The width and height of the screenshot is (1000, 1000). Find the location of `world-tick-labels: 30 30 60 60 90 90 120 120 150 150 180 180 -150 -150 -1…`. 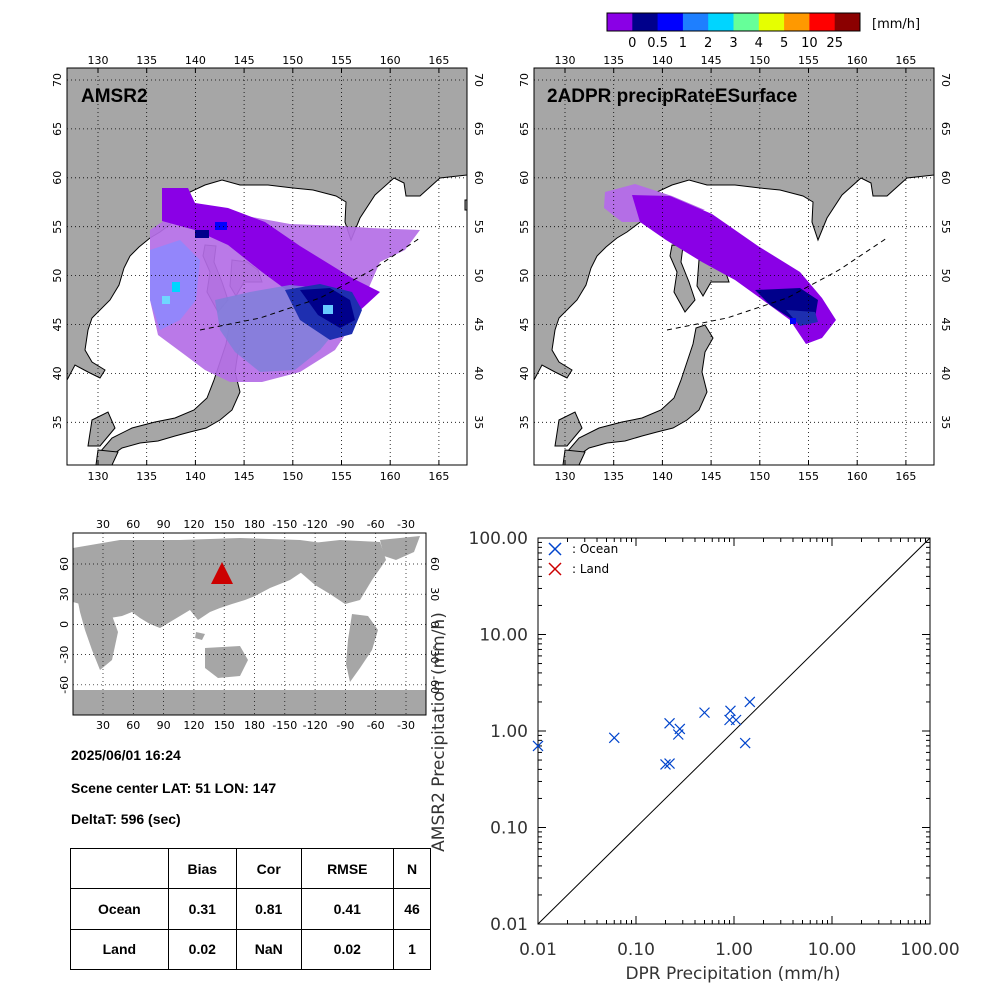

world-tick-labels: 30 30 60 60 90 90 120 120 150 150 180 180 -150 -150 -1… is located at coordinates (249, 625).